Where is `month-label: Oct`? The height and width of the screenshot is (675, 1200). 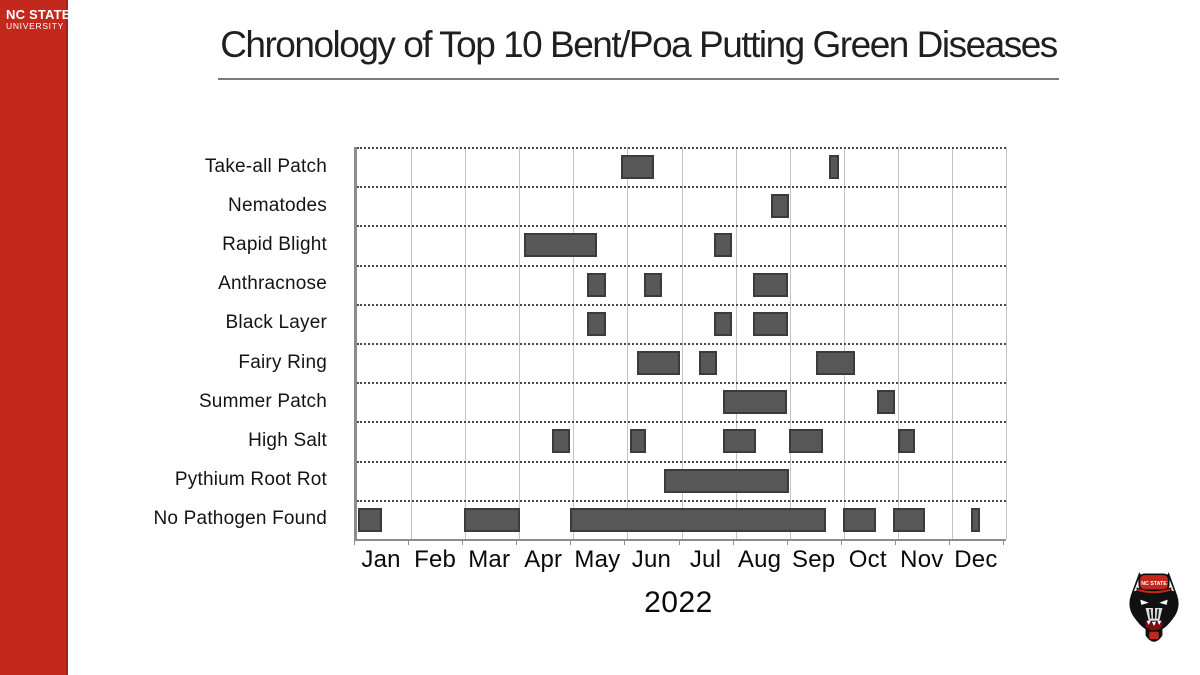
month-label: Oct is located at coordinates (867, 559).